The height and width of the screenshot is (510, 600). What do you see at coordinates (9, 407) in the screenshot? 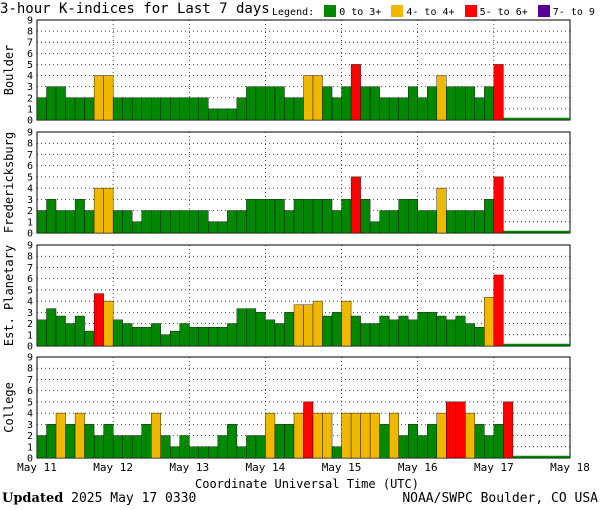
I see `panel-label: College` at bounding box center [9, 407].